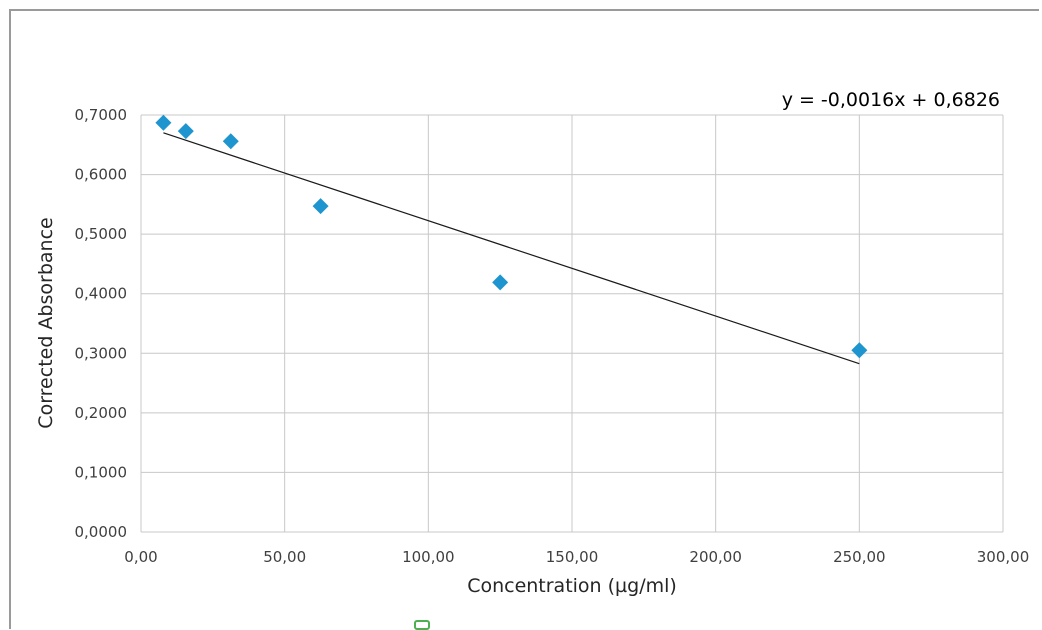 This screenshot has height=630, width=1042. What do you see at coordinates (428, 557) in the screenshot?
I see `x-tick-label: 100,00` at bounding box center [428, 557].